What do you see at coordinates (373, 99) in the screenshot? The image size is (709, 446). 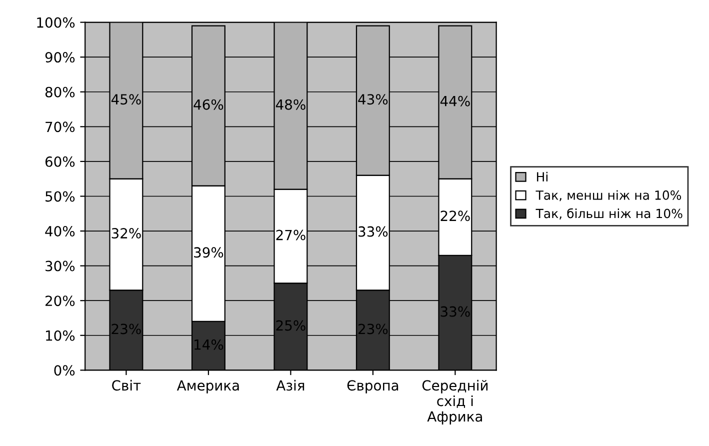 I see `data-label: 43%` at bounding box center [373, 99].